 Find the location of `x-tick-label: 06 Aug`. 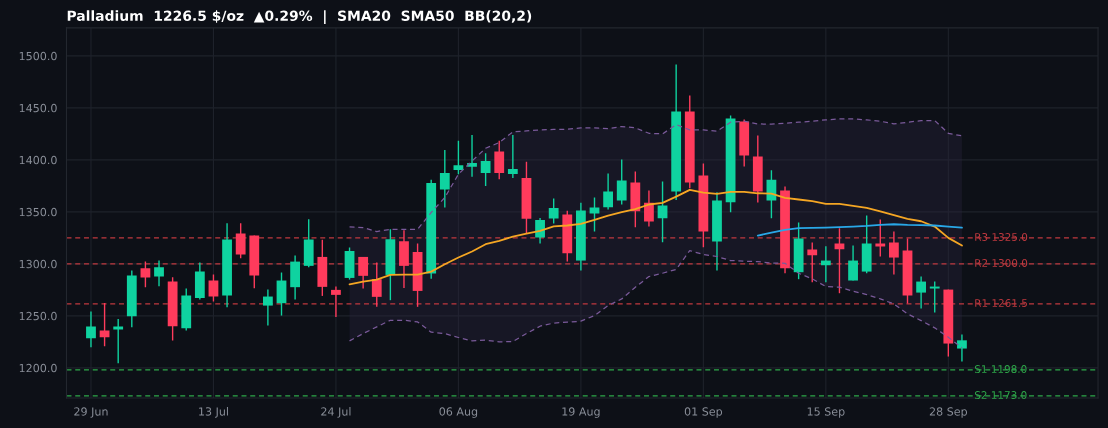

x-tick-label: 06 Aug is located at coordinates (458, 412).